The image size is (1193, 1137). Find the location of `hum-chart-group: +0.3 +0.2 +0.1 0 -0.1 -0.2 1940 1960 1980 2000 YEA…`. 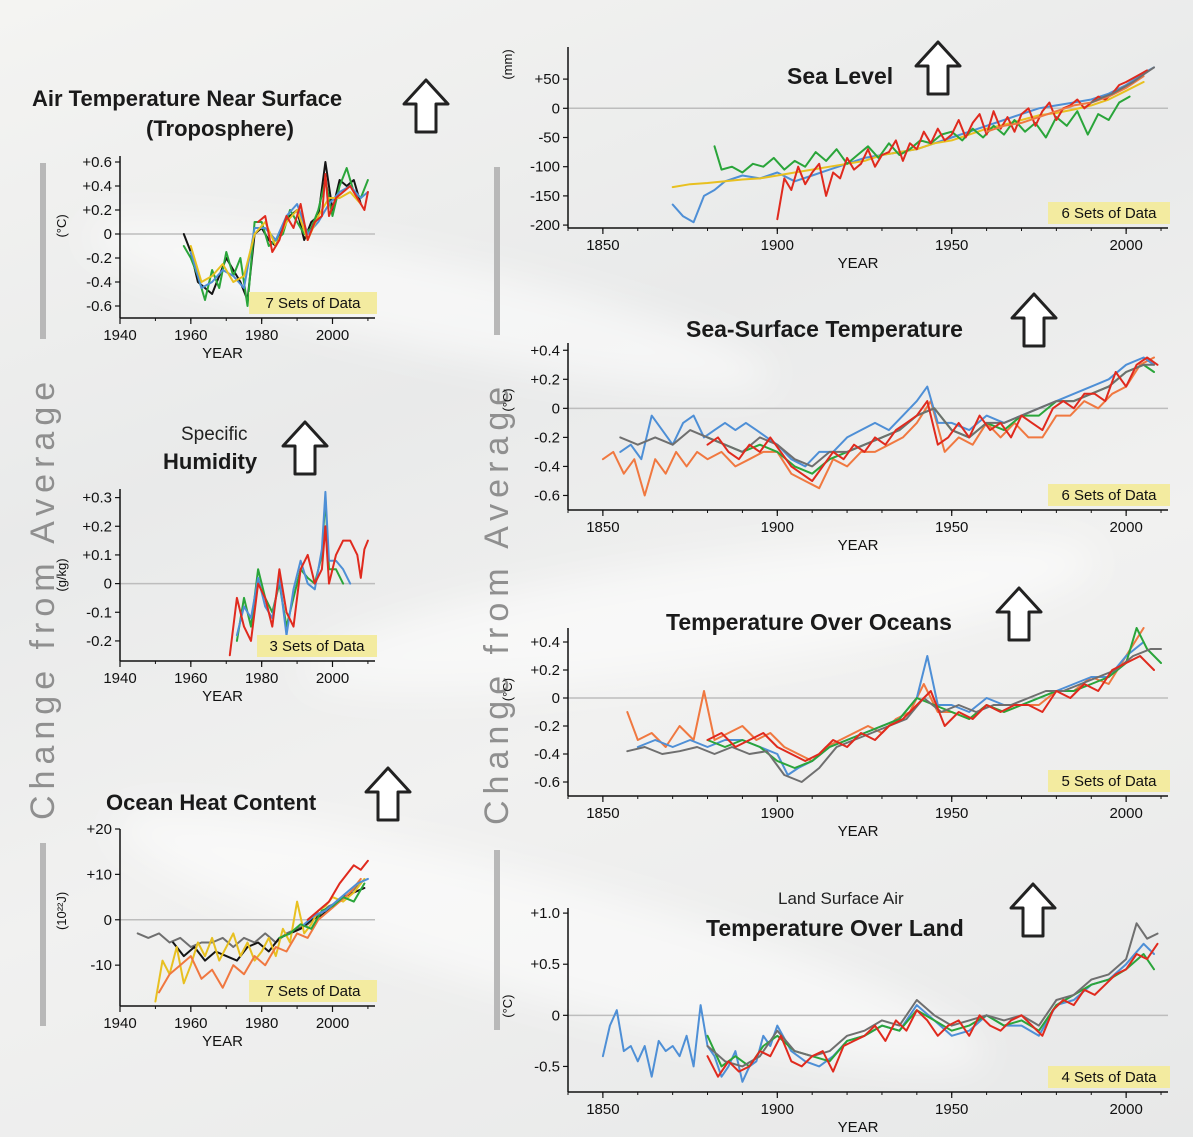

hum-chart-group: +0.3 +0.2 +0.1 0 -0.1 -0.2 1940 1960 1980 2000 YEA… is located at coordinates (215, 597).